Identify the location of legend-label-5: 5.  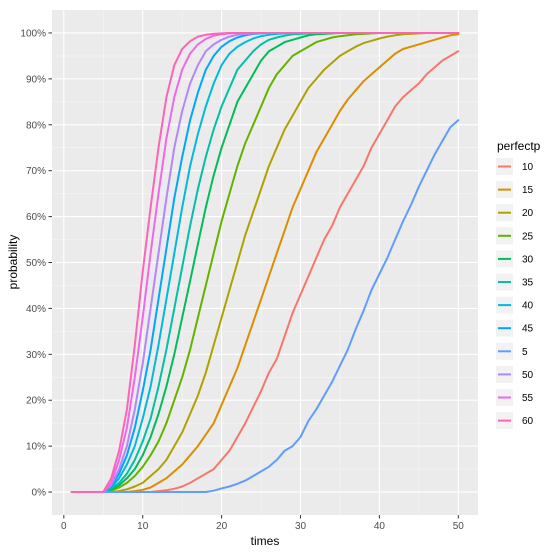
(525, 352).